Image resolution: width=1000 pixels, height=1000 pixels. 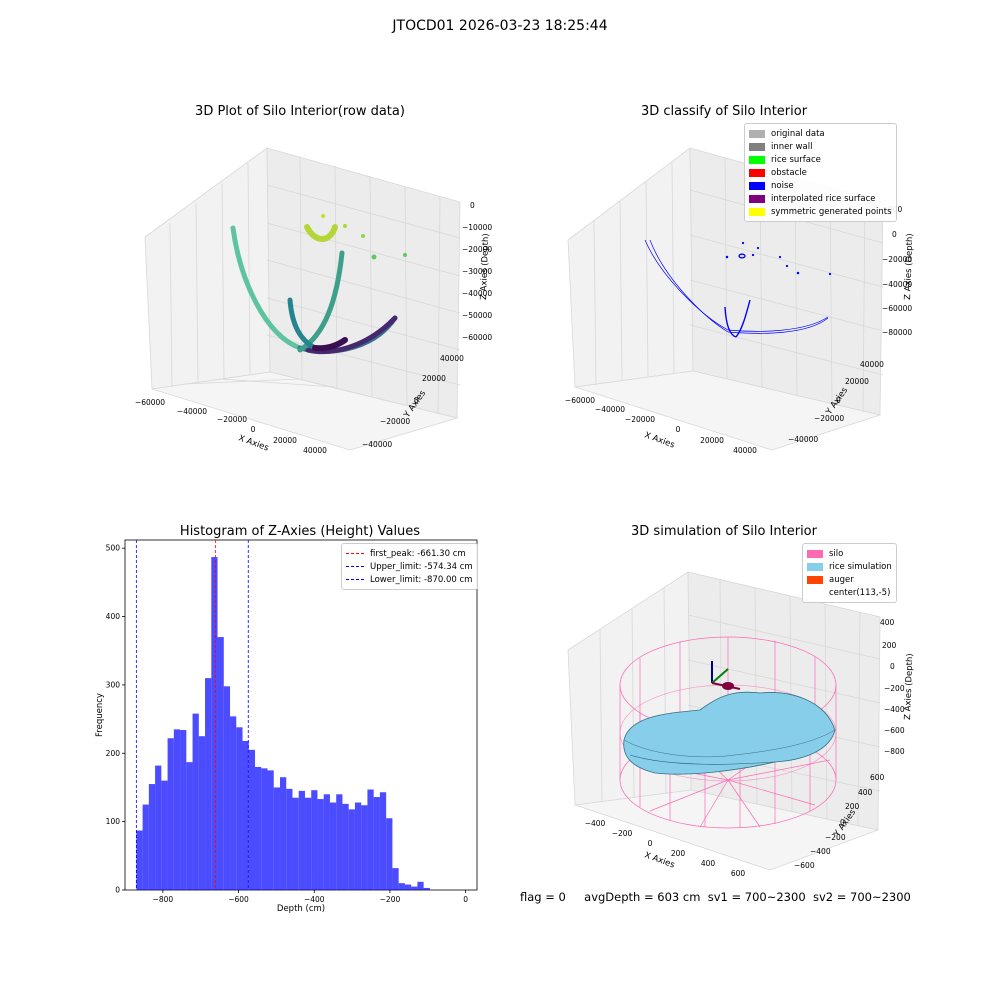 I want to click on legend-label: symmetric generated points, so click(x=831, y=211).